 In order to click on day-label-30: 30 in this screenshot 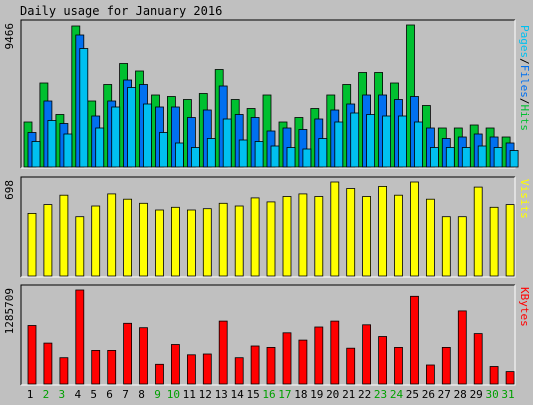, I will do `click(491, 394)`.